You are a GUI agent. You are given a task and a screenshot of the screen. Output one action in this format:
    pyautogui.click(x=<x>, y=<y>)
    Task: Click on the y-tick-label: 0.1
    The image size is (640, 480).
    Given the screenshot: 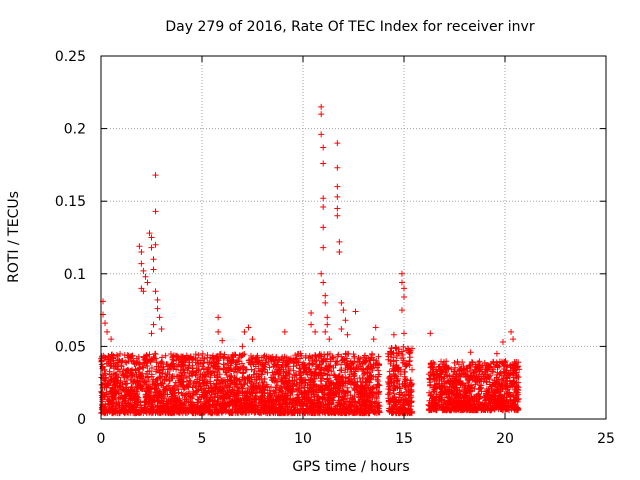 What is the action you would take?
    pyautogui.click(x=75, y=275)
    